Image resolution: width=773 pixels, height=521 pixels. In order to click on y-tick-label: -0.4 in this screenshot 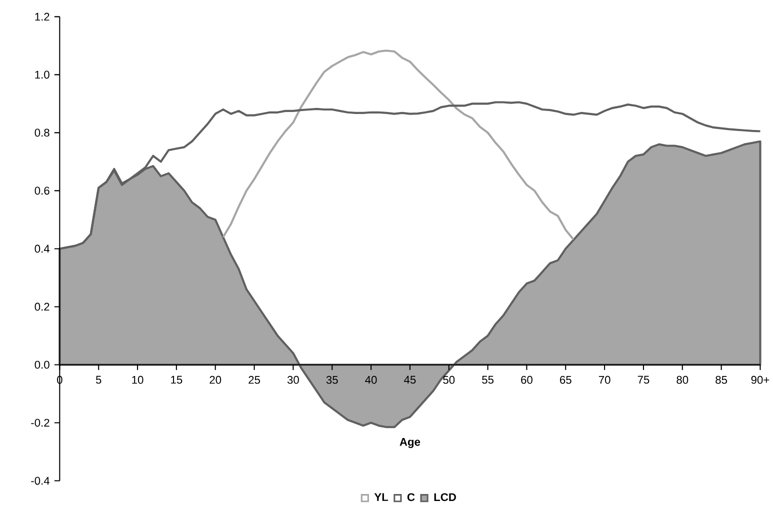, I will do `click(40, 480)`.